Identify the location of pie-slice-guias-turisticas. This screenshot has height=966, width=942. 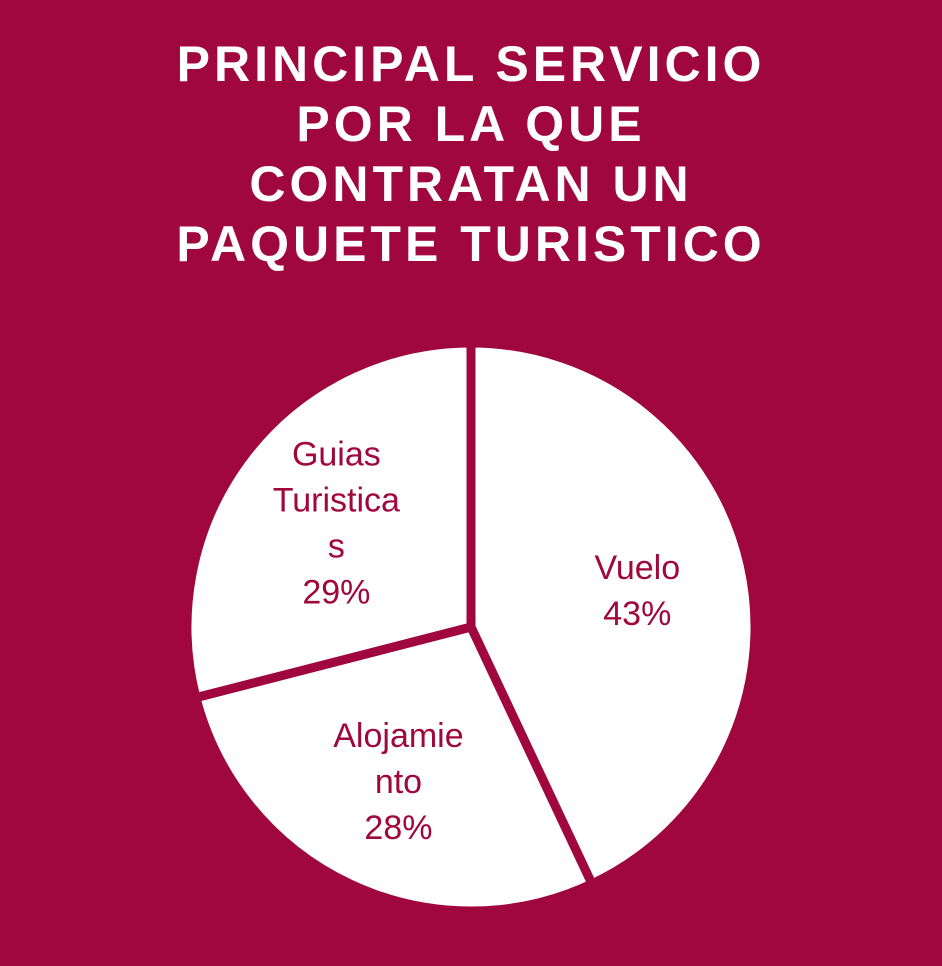
(329, 520).